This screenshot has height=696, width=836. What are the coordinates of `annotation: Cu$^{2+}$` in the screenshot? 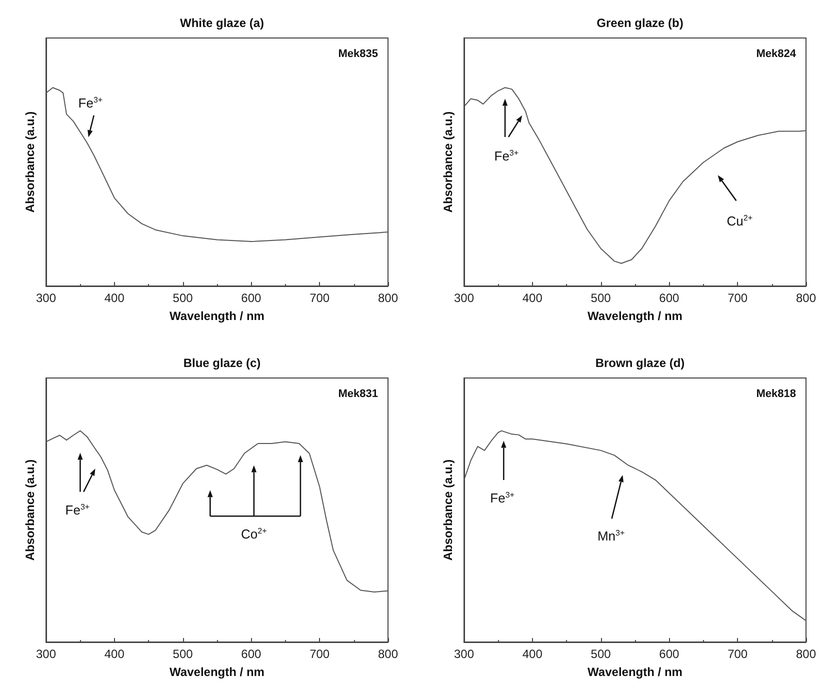 It's located at (739, 221).